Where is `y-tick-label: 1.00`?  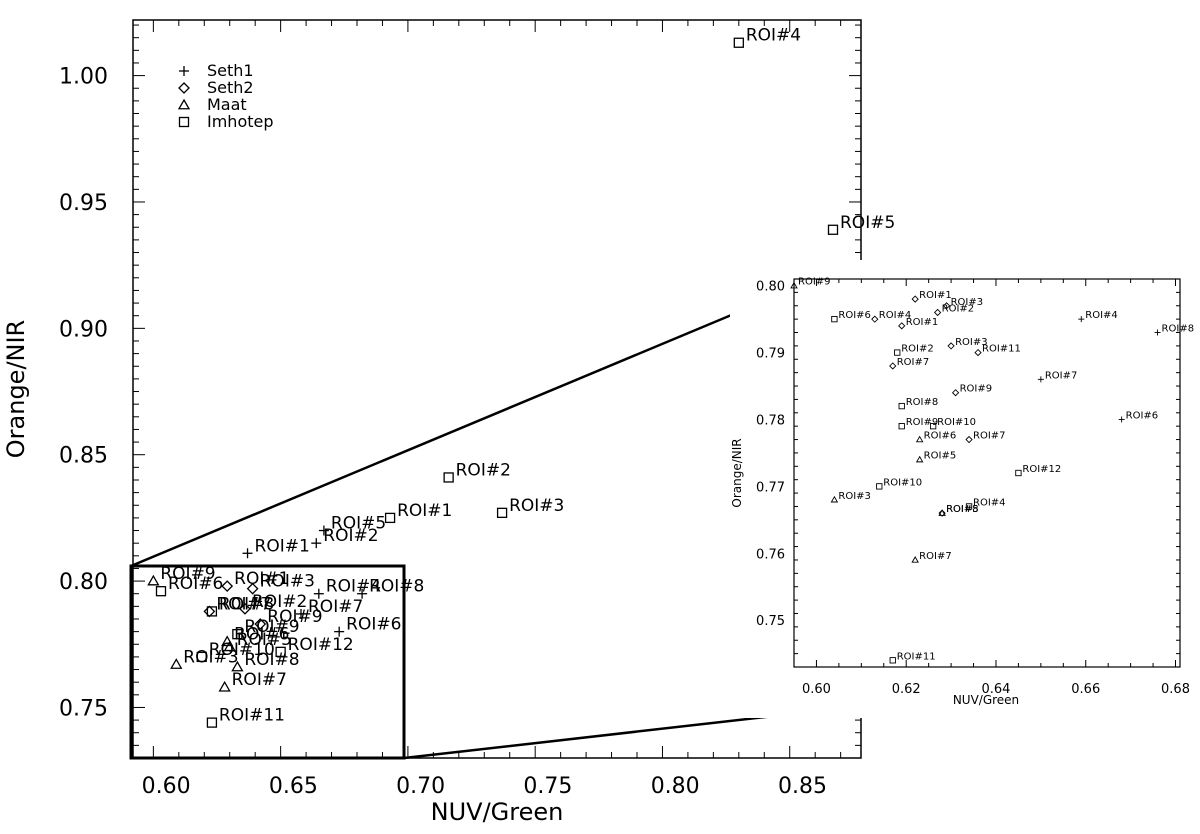
y-tick-label: 1.00 is located at coordinates (83, 77).